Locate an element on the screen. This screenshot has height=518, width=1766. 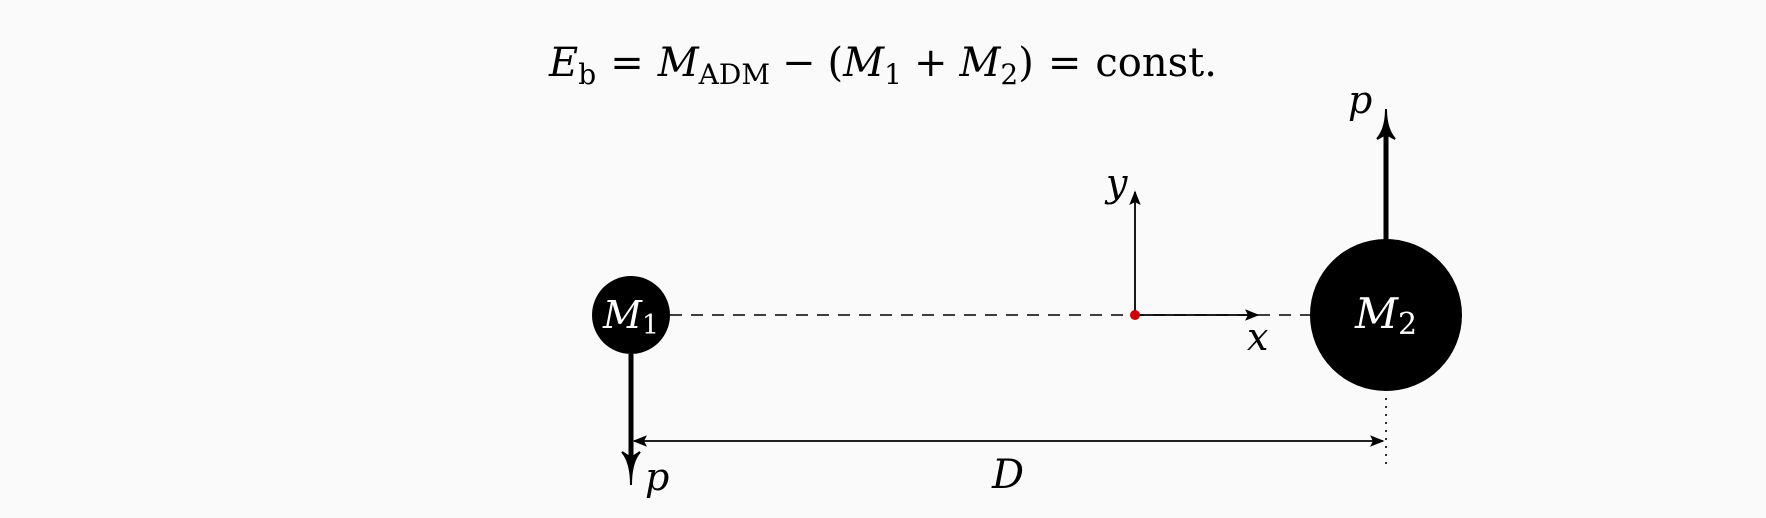
mass-2-label: M2 is located at coordinates (1385, 315).